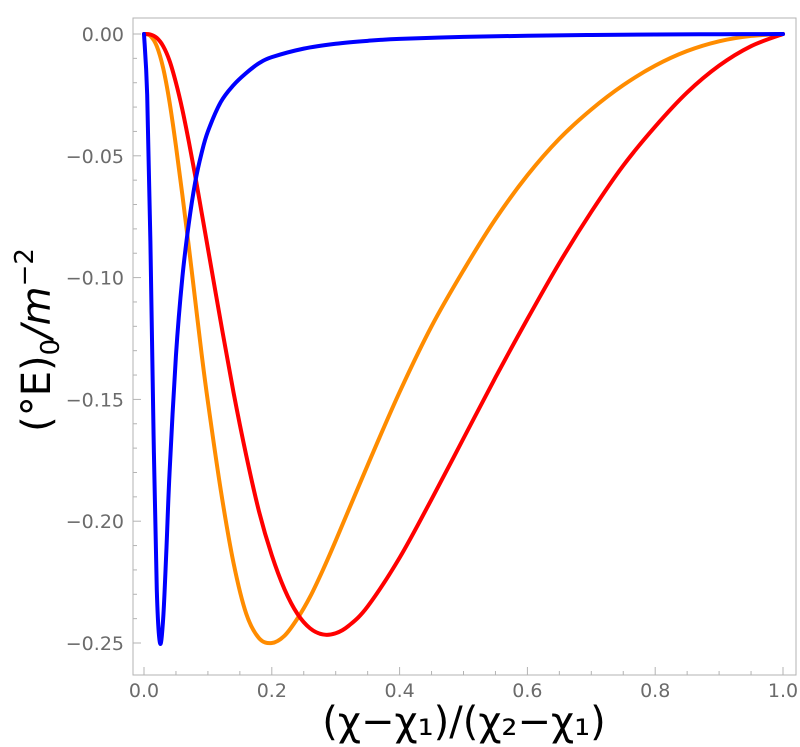 The height and width of the screenshot is (747, 800). Describe the element at coordinates (51, 347) in the screenshot. I see `y-axis-title-sub: 0` at that location.